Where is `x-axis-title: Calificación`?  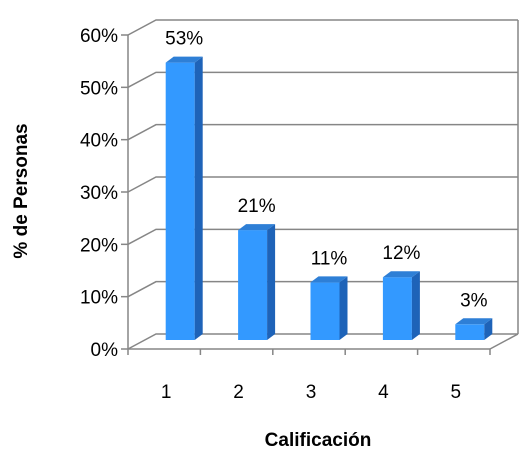
x-axis-title: Calificación is located at coordinates (318, 440).